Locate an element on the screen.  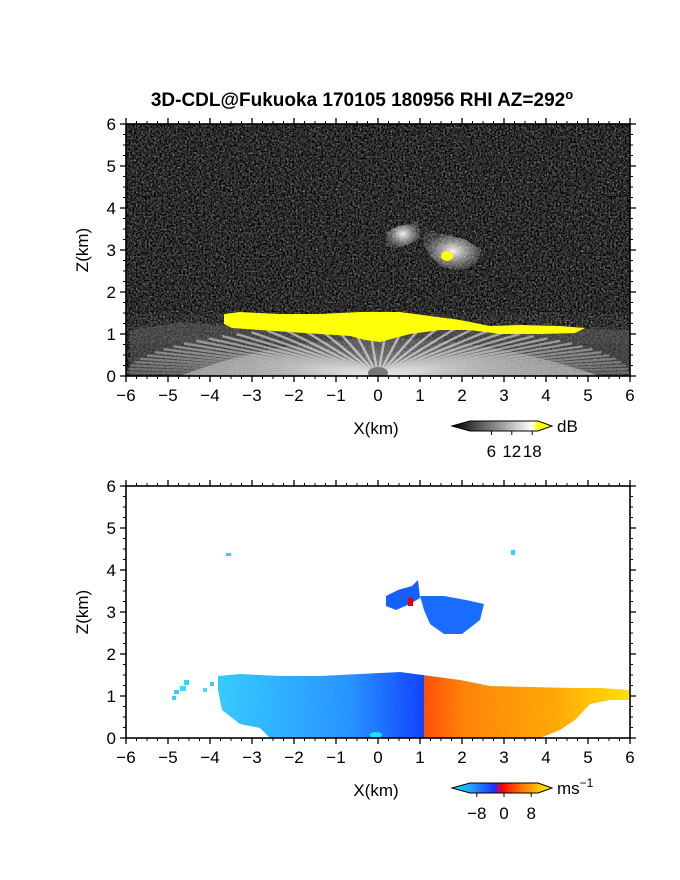
top-bl-speckle is located at coordinates (378, 329).